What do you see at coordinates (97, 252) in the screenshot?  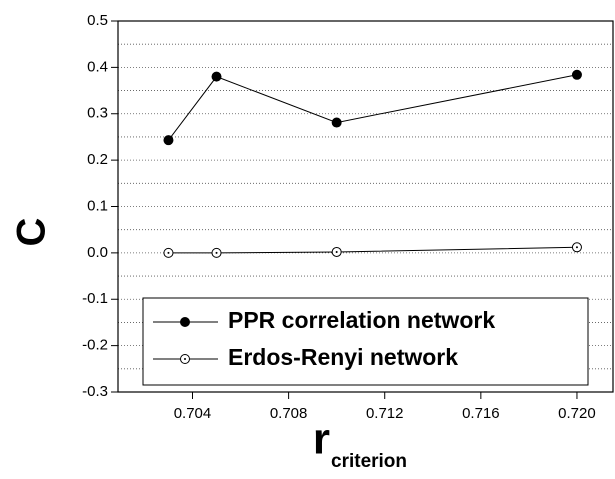 I see `y-tick-label: 0.0` at bounding box center [97, 252].